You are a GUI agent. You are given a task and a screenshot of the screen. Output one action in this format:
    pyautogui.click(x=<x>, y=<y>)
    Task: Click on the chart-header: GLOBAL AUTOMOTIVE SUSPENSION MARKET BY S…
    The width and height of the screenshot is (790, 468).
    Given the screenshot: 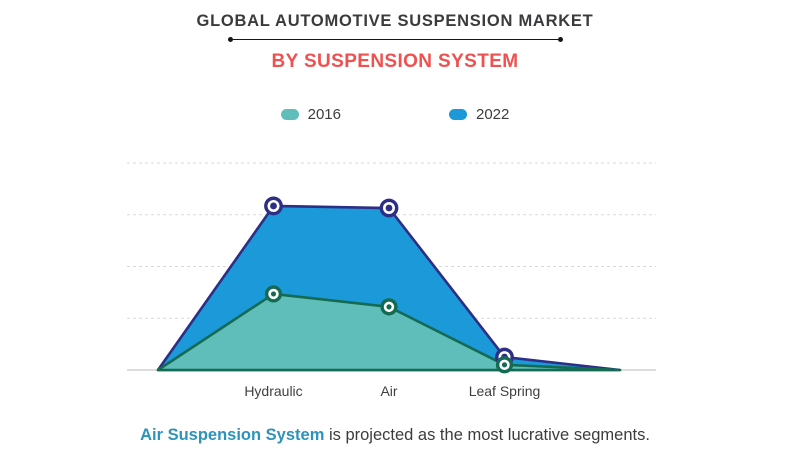 What is the action you would take?
    pyautogui.click(x=395, y=42)
    